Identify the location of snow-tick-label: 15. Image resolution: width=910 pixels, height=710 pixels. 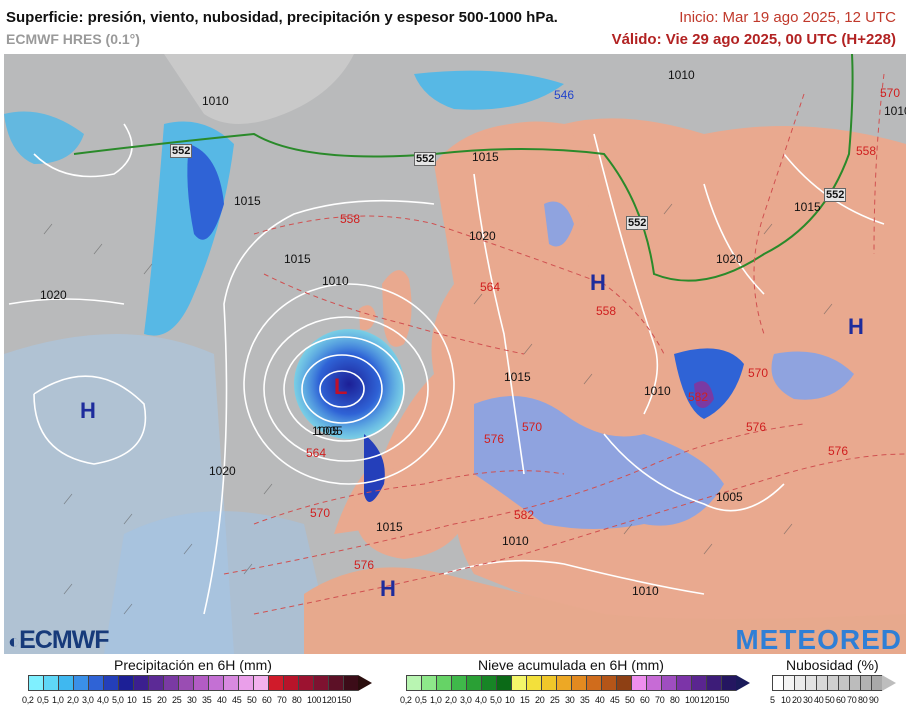
(525, 700).